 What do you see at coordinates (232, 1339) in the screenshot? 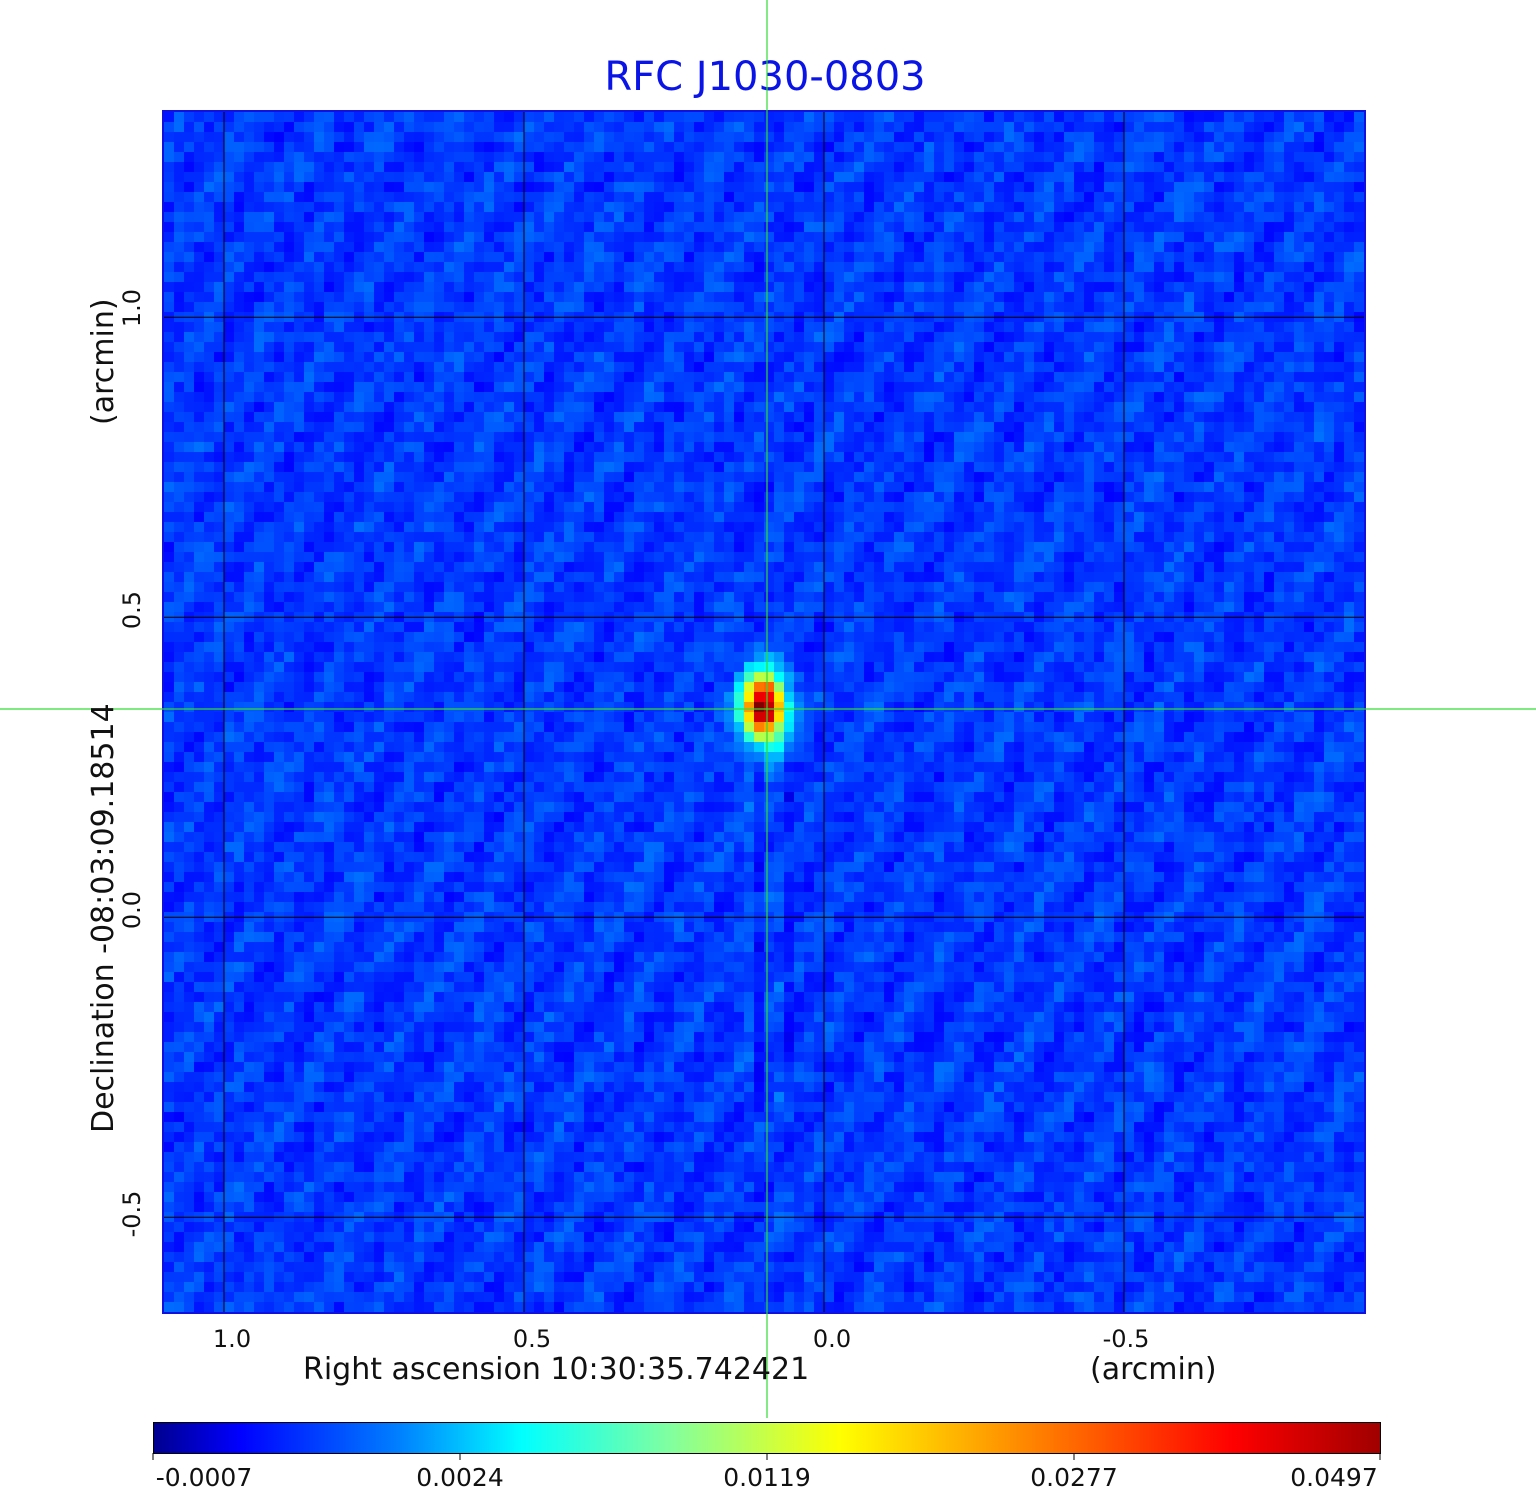
I see `x-tick-label: 1.0` at bounding box center [232, 1339].